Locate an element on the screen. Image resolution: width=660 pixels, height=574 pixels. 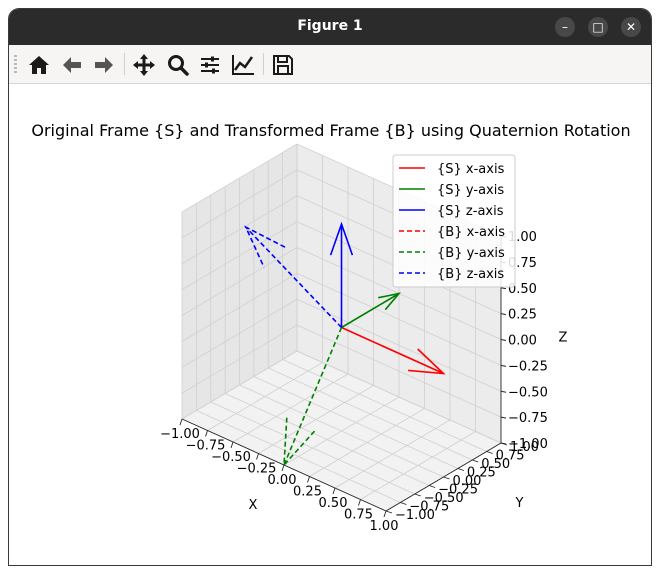
y-tick-label: −0.75 is located at coordinates (429, 507).